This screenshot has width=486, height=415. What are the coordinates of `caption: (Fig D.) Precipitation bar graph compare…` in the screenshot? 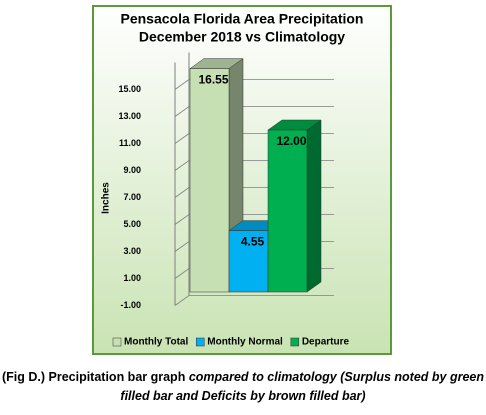 It's located at (243, 387).